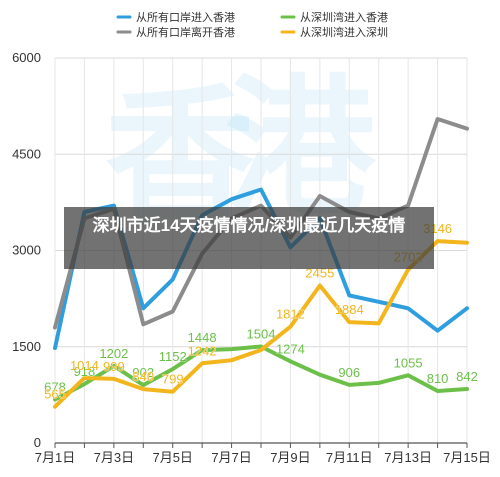  What do you see at coordinates (202, 337) in the screenshot?
I see `data-label: 1448` at bounding box center [202, 337].